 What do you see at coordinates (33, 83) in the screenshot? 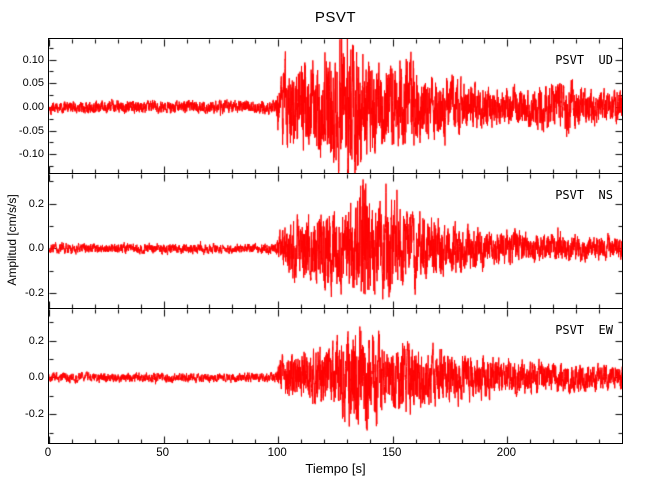
I see `y-tick-label: 0.05` at bounding box center [33, 83].